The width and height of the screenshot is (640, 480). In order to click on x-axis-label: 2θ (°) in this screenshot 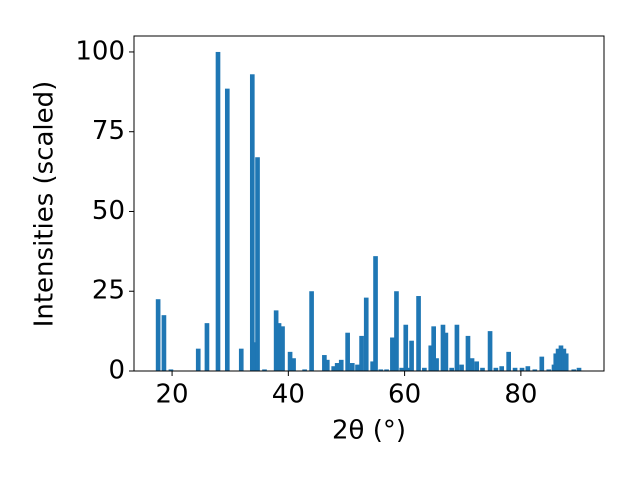, I will do `click(369, 431)`.